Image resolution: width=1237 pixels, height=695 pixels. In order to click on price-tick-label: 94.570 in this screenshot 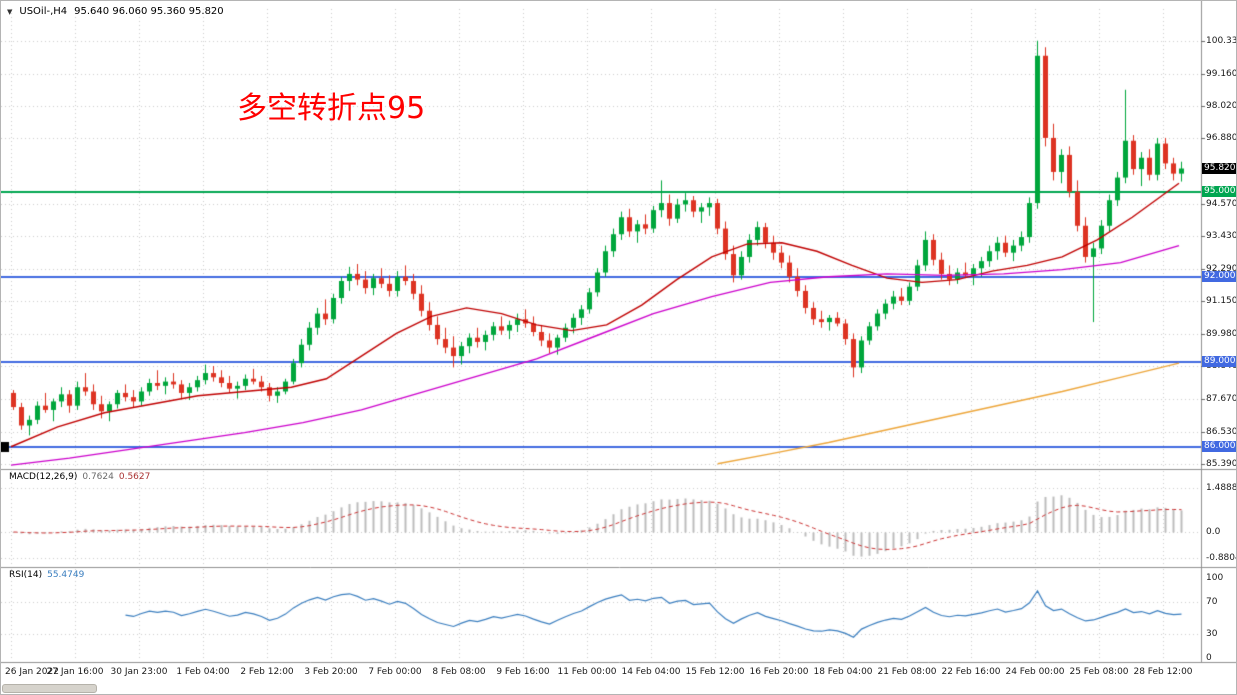, I will do `click(1221, 203)`.